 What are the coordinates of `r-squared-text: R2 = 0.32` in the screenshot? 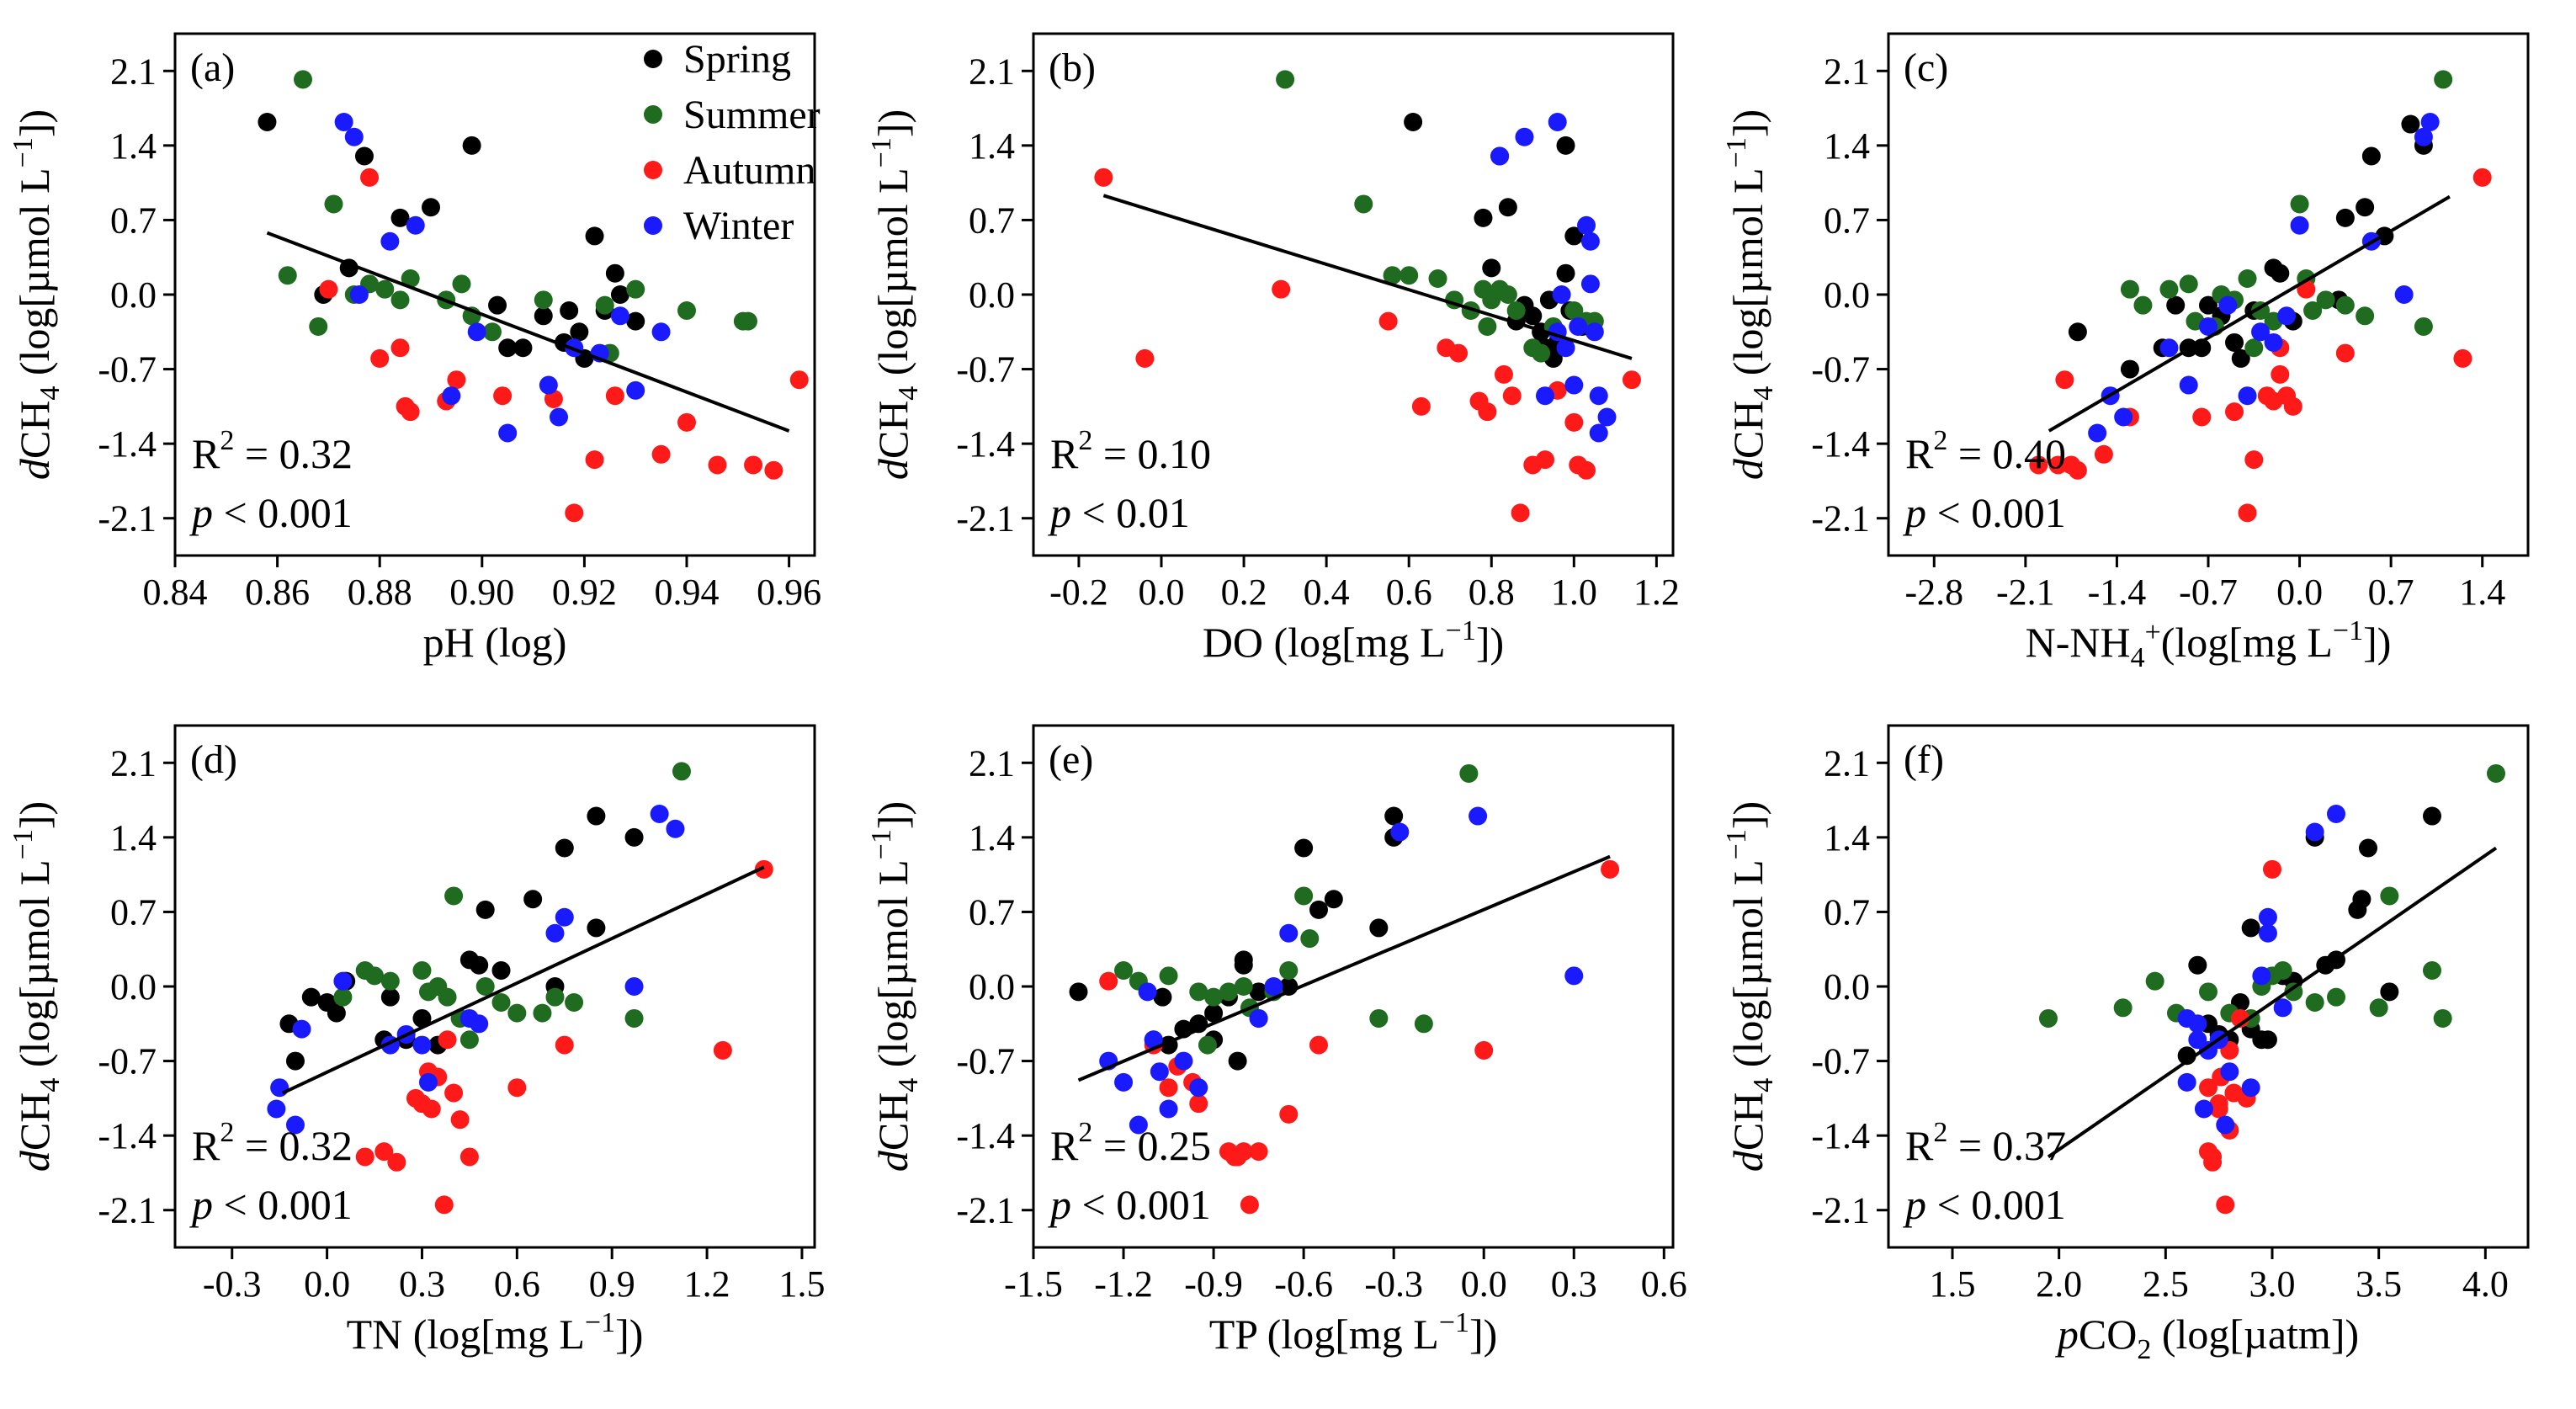 It's located at (272, 1143).